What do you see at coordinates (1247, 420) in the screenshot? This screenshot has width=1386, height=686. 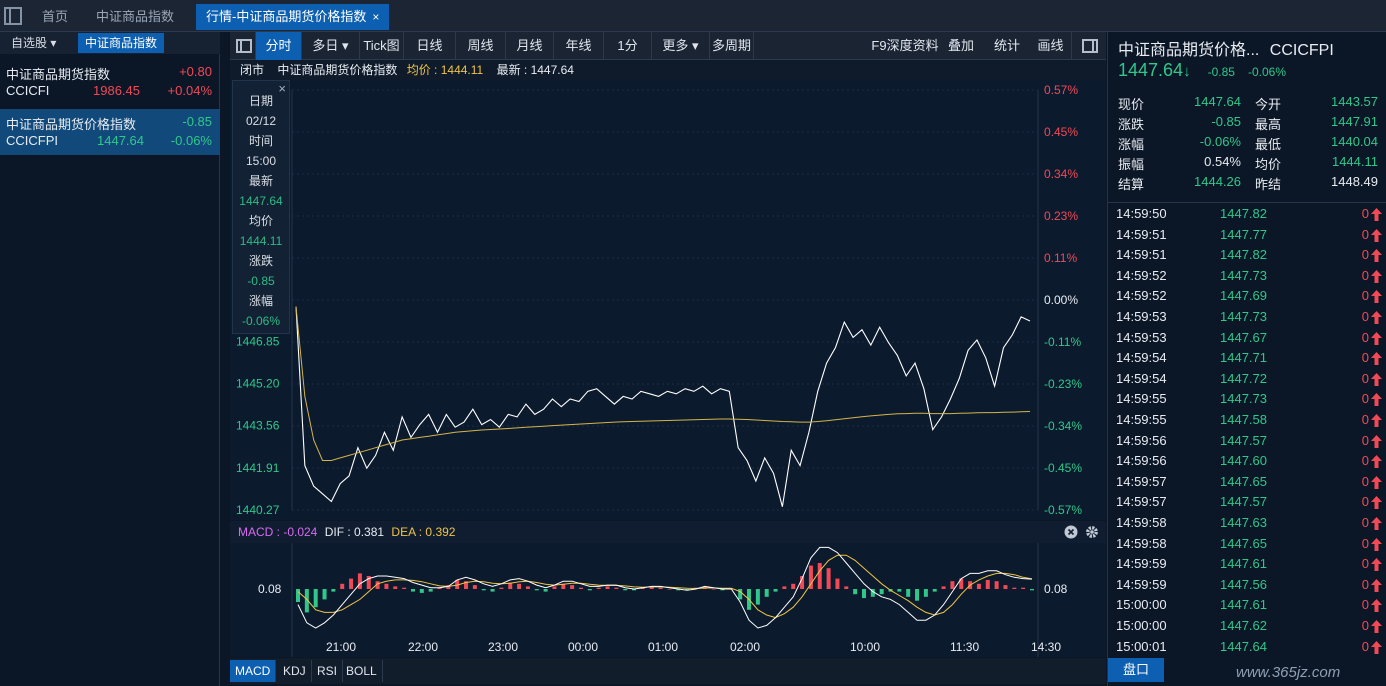 I see `tick-row: 14:59:55 1447.58 0` at bounding box center [1247, 420].